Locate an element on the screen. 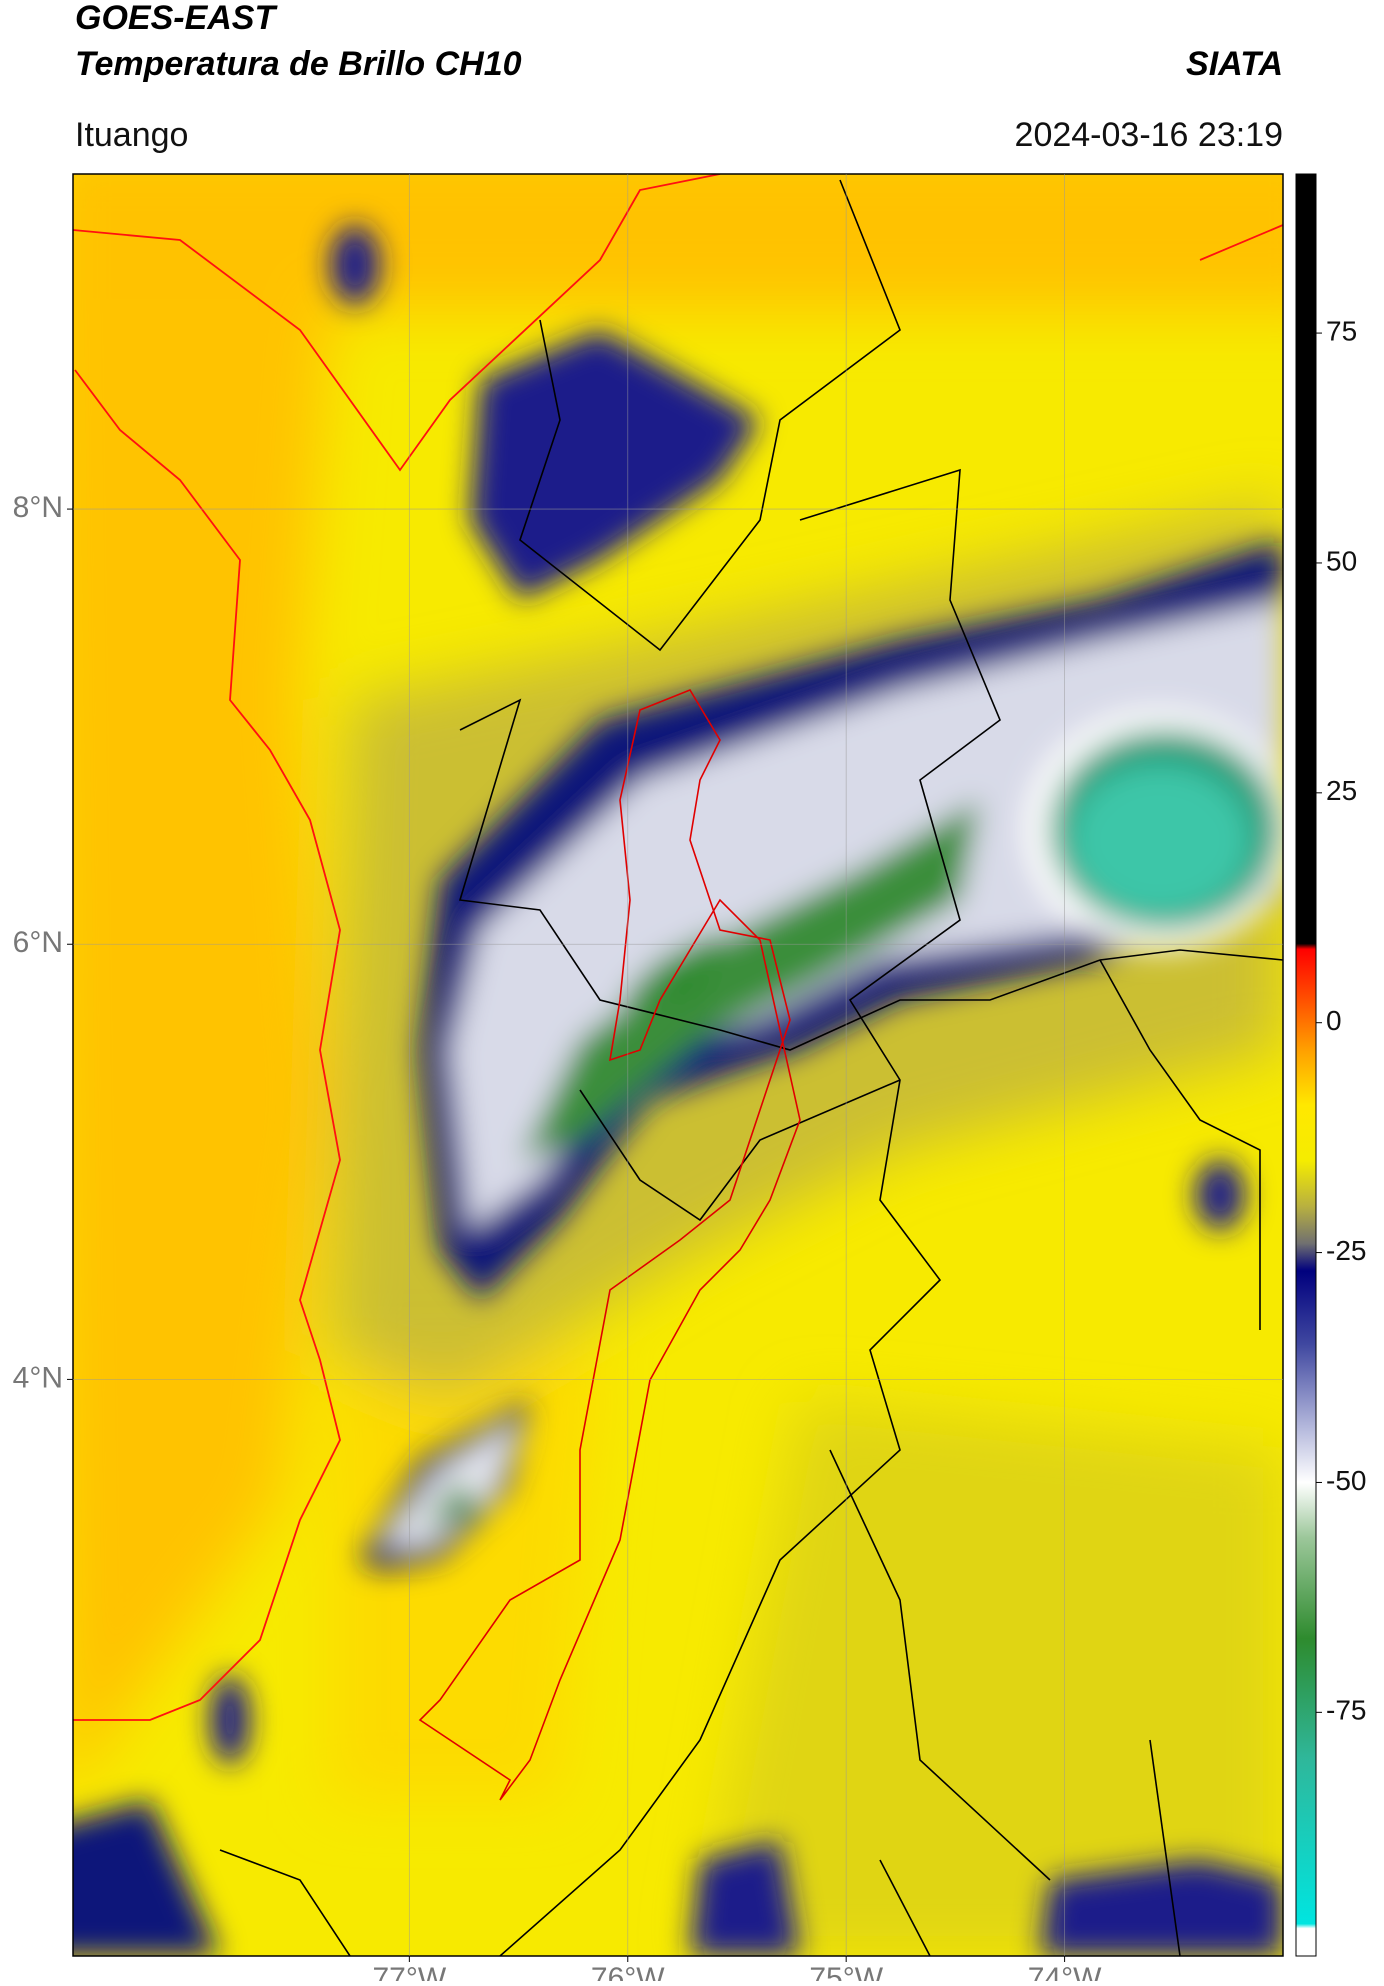 Image resolution: width=1384 pixels, height=1986 pixels. y-tick-label: 8°N is located at coordinates (38, 507).